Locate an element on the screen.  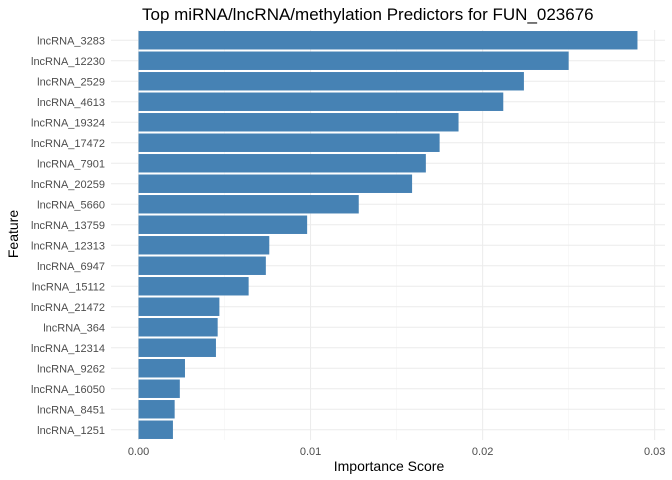
y-tick-label: lncRNA_17472 is located at coordinates (68, 144).